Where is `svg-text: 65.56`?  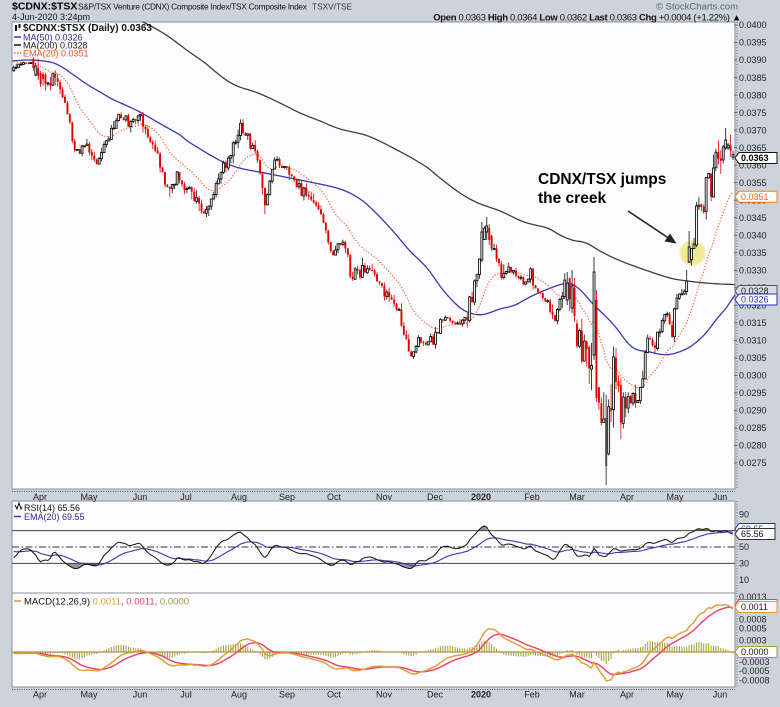
svg-text: 65.56 is located at coordinates (752, 534).